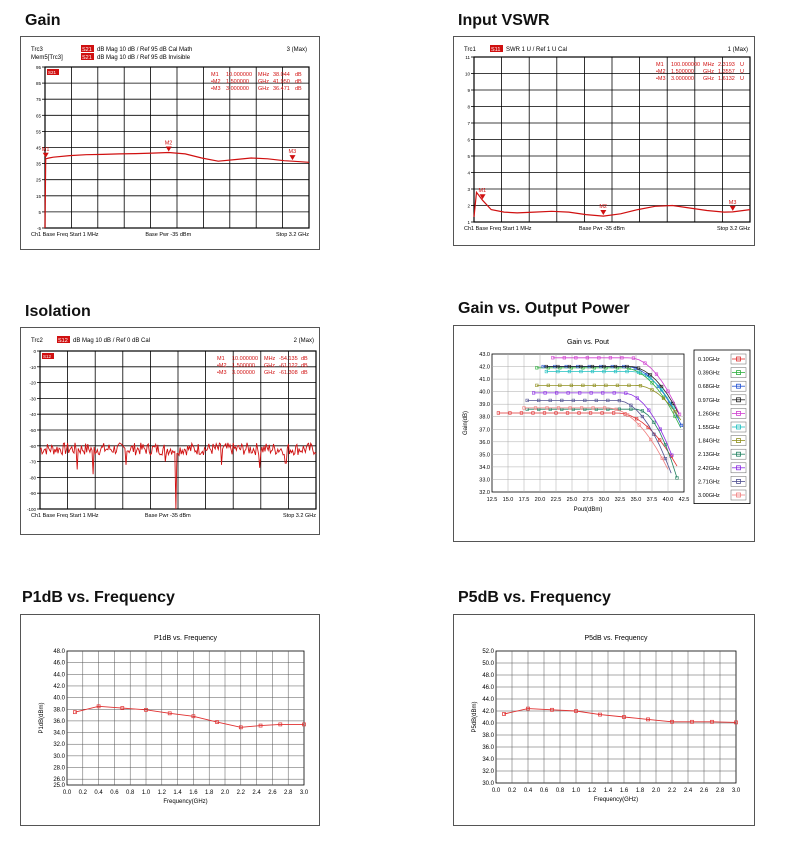  I want to click on x-tick-label: 0.0, so click(67, 793).